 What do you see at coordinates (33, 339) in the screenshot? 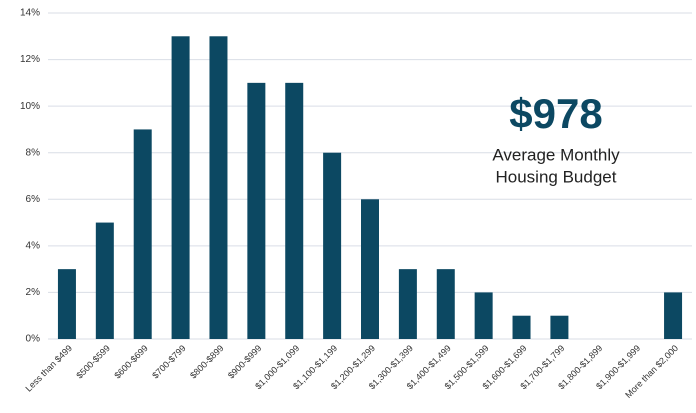
I see `y-tick-label: 0%` at bounding box center [33, 339].